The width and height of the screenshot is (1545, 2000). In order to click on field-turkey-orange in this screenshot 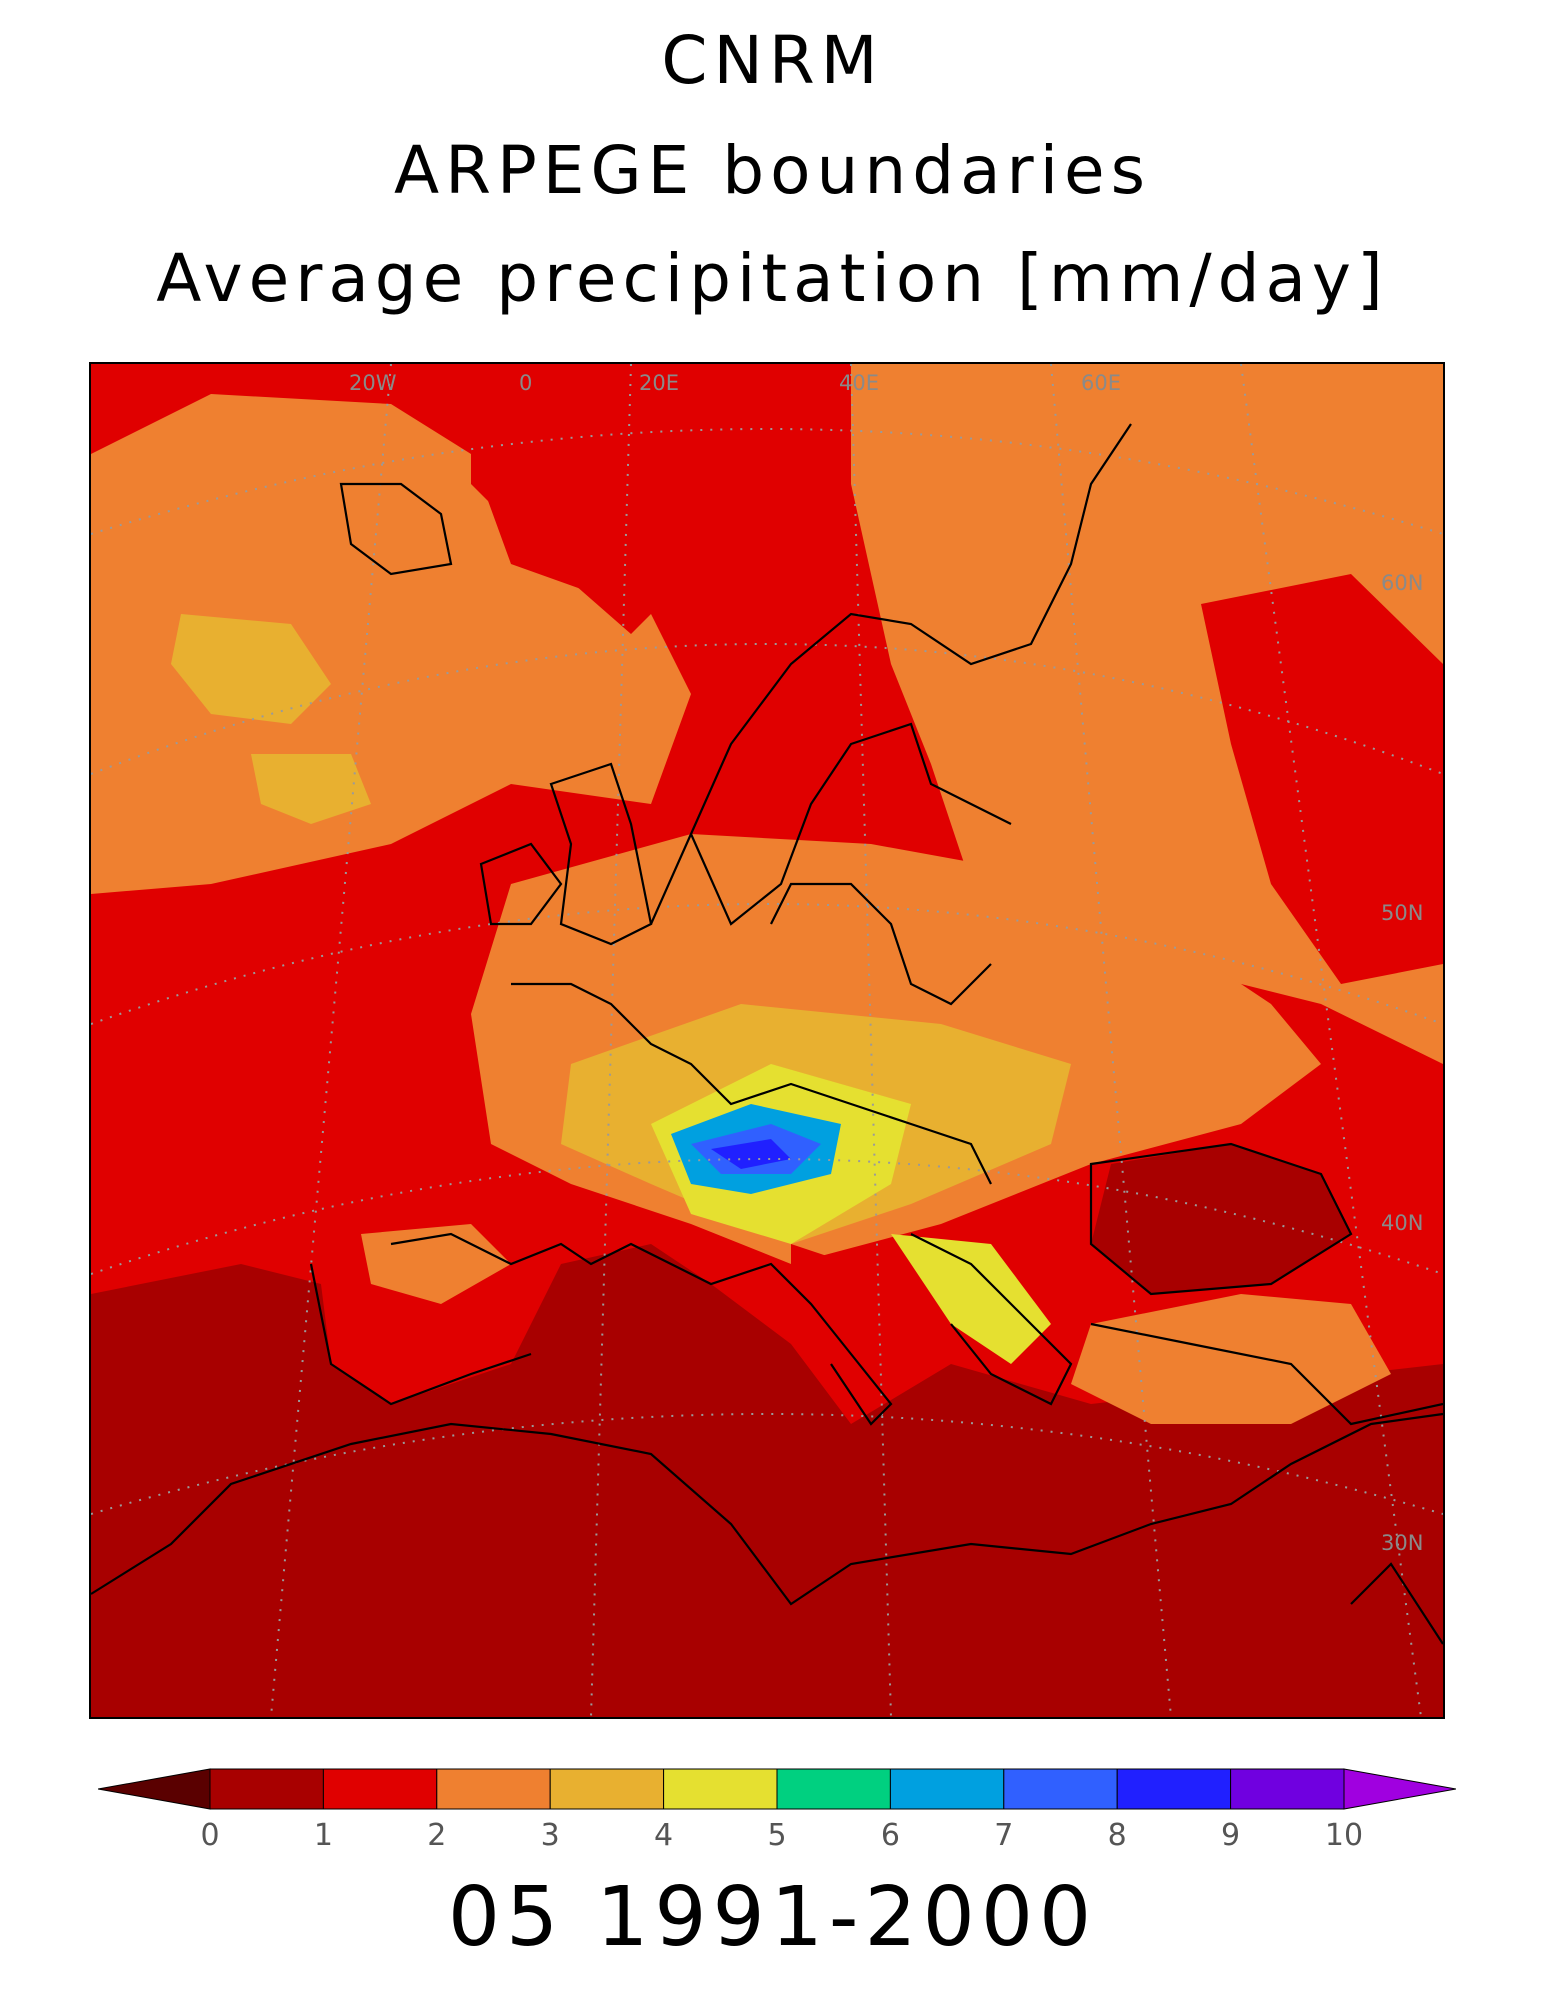, I will do `click(1231, 1359)`.